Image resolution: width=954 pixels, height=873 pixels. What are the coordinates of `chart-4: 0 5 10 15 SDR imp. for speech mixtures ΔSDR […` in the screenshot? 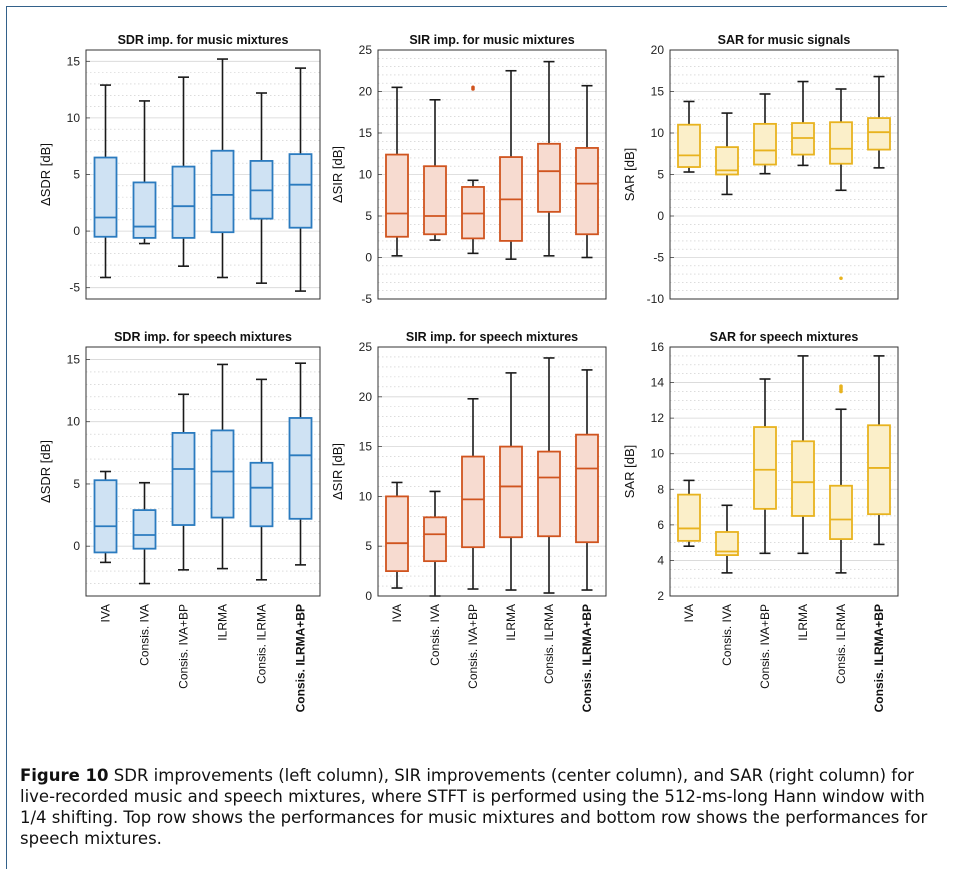 It's located at (179, 521).